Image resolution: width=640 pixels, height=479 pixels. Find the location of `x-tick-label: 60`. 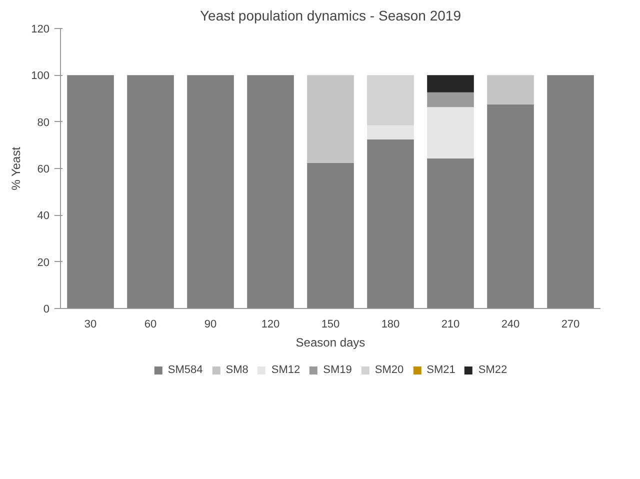

x-tick-label: 60 is located at coordinates (150, 324).